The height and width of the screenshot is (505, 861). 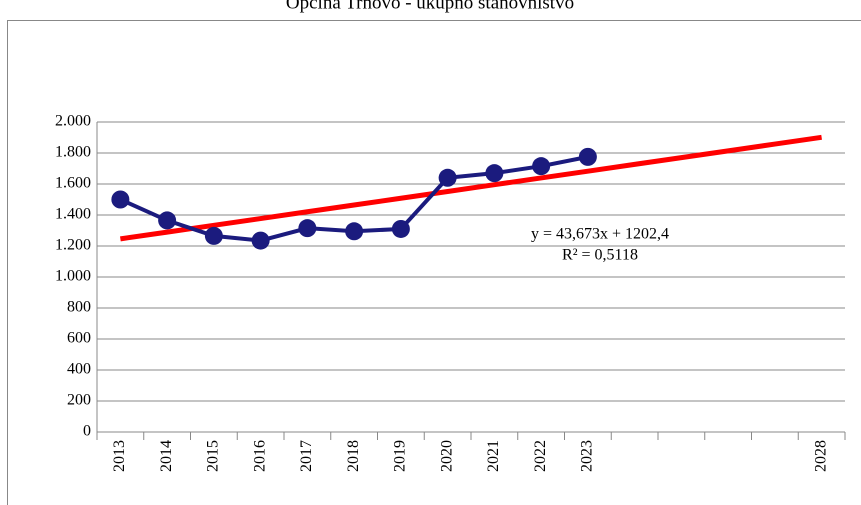 I want to click on x-tick-label: 2022, so click(x=540, y=456).